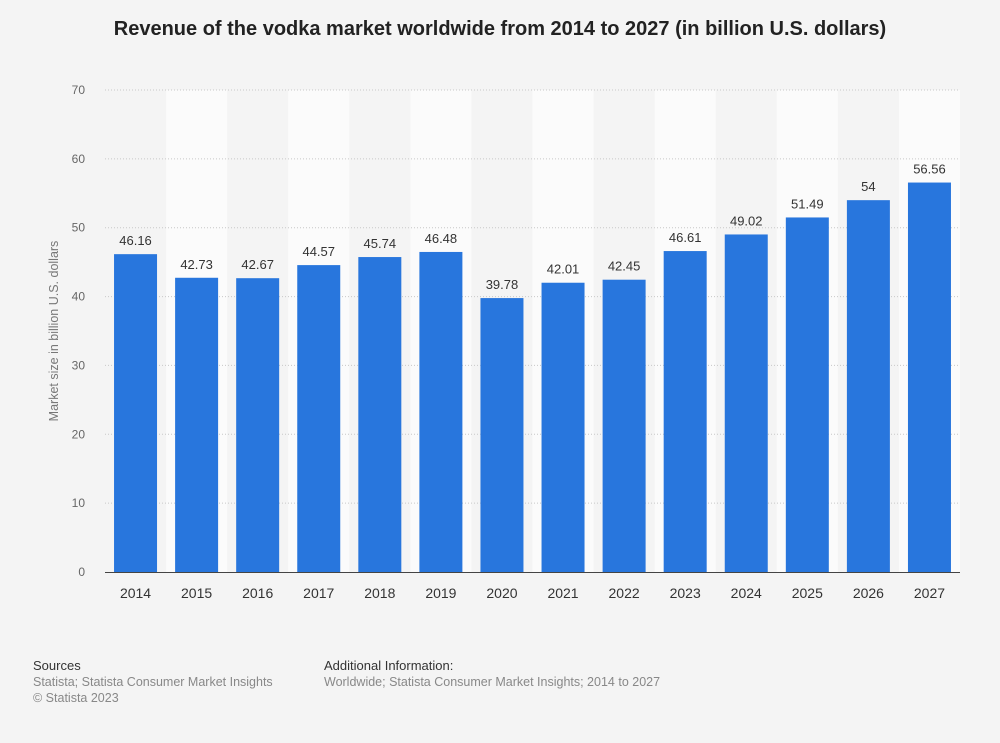 This screenshot has width=1000, height=743. What do you see at coordinates (257, 593) in the screenshot?
I see `x-tick-label: 2016` at bounding box center [257, 593].